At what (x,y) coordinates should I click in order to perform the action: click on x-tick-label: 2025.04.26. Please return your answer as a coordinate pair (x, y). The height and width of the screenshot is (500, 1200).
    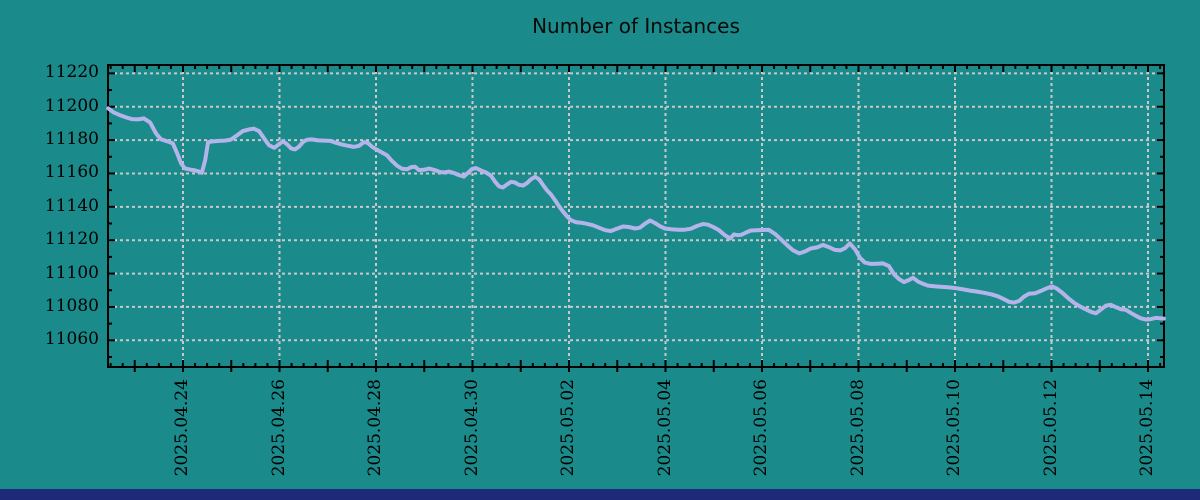
    Looking at the image, I should click on (278, 428).